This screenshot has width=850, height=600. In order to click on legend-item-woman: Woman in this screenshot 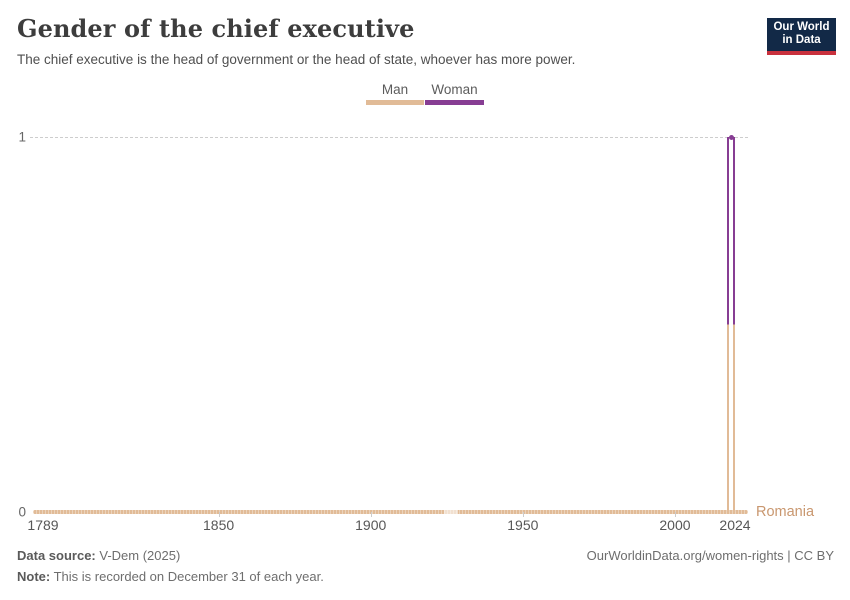, I will do `click(454, 93)`.